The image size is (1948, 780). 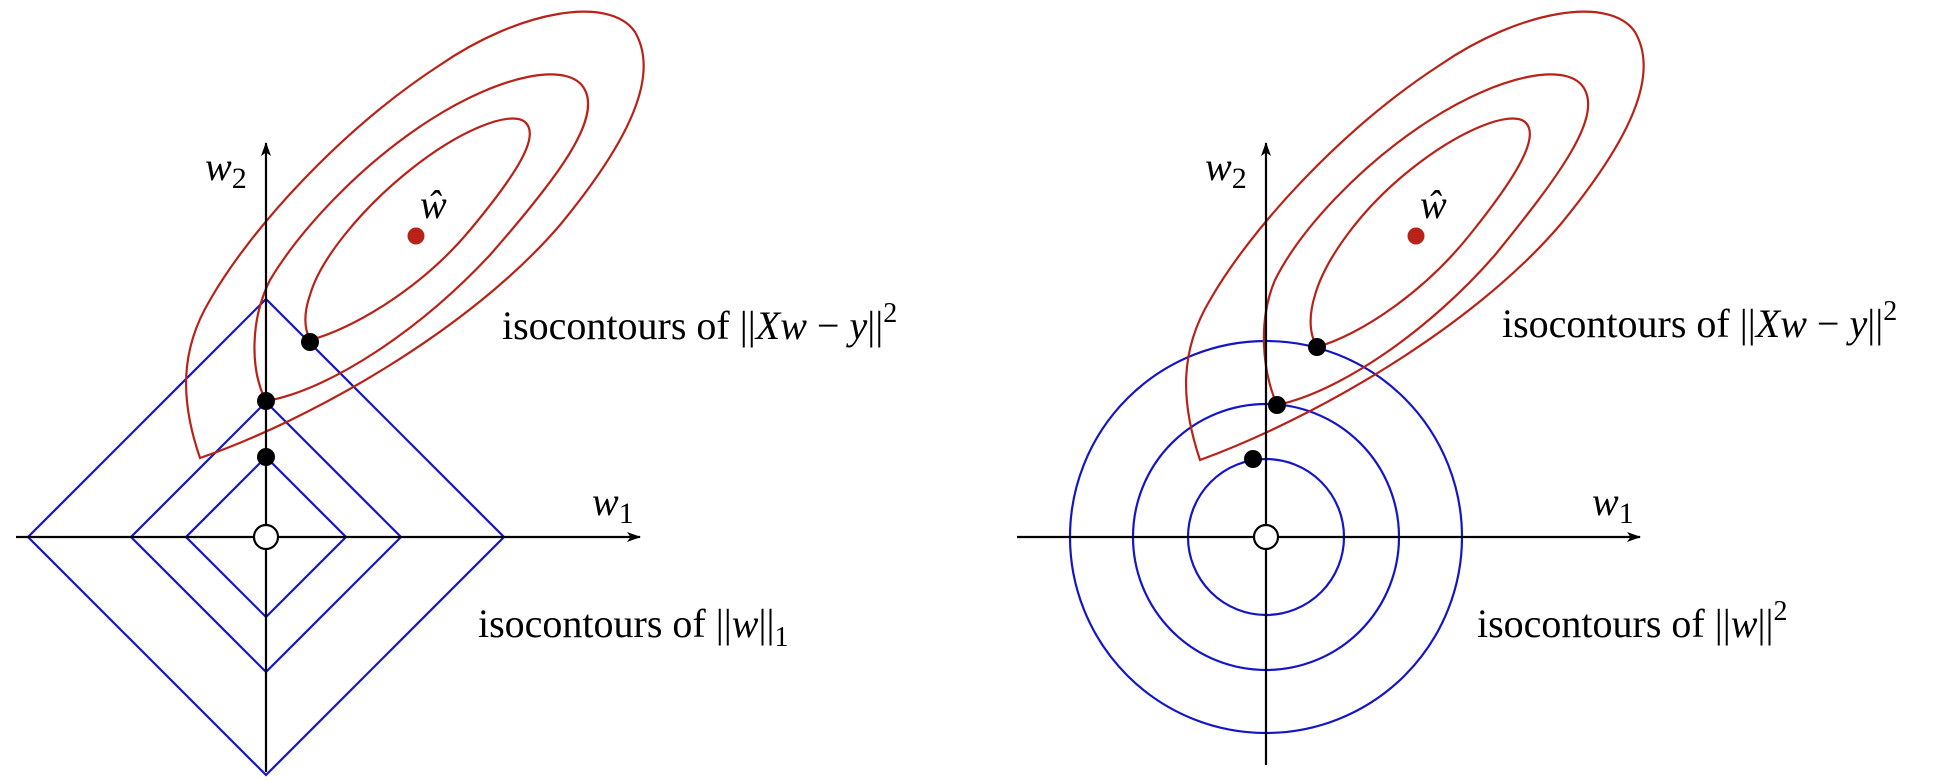 I want to click on left-w-hat-label: ŵ, so click(x=433, y=204).